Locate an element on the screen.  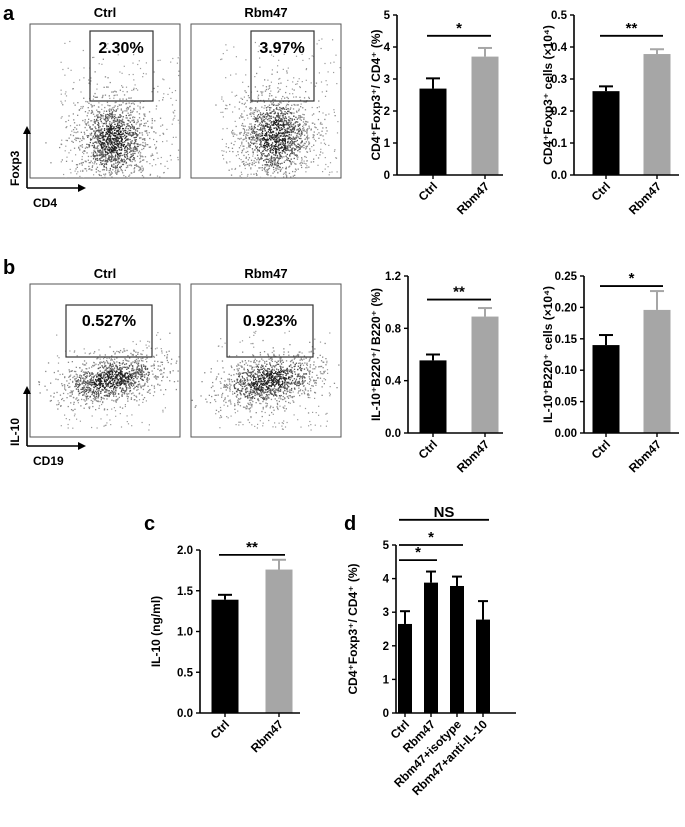
flow-plot-b: Ctrl Rbm47 0.527% 0.923% CD19 IL-10 is located at coordinates (175, 367).